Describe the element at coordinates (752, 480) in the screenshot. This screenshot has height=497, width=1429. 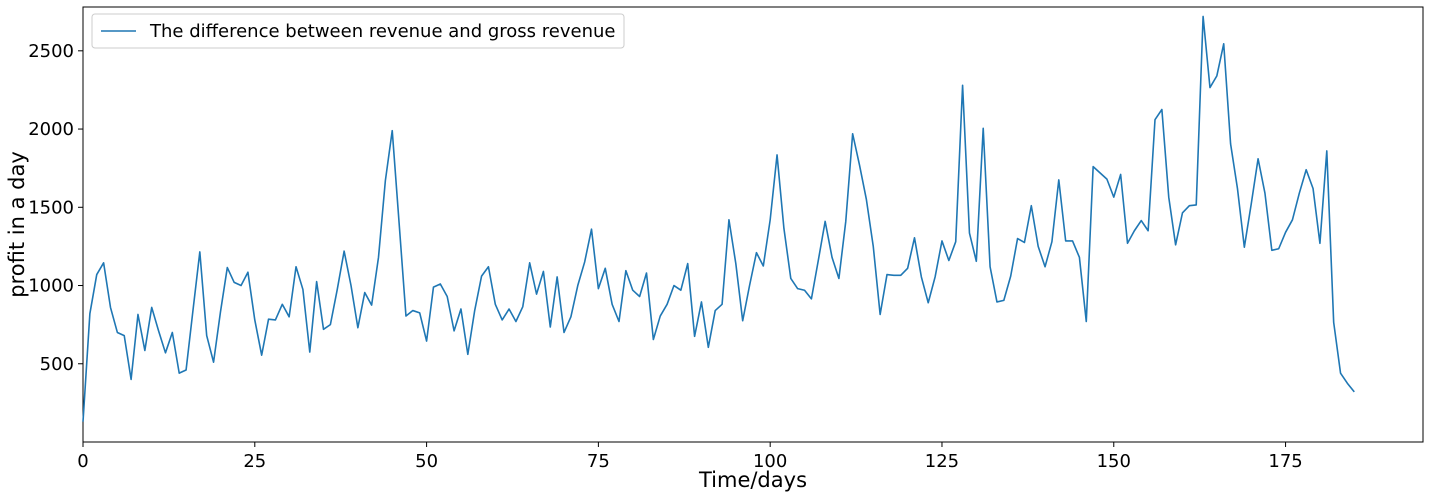
I see `x-axis-label: Time/days` at that location.